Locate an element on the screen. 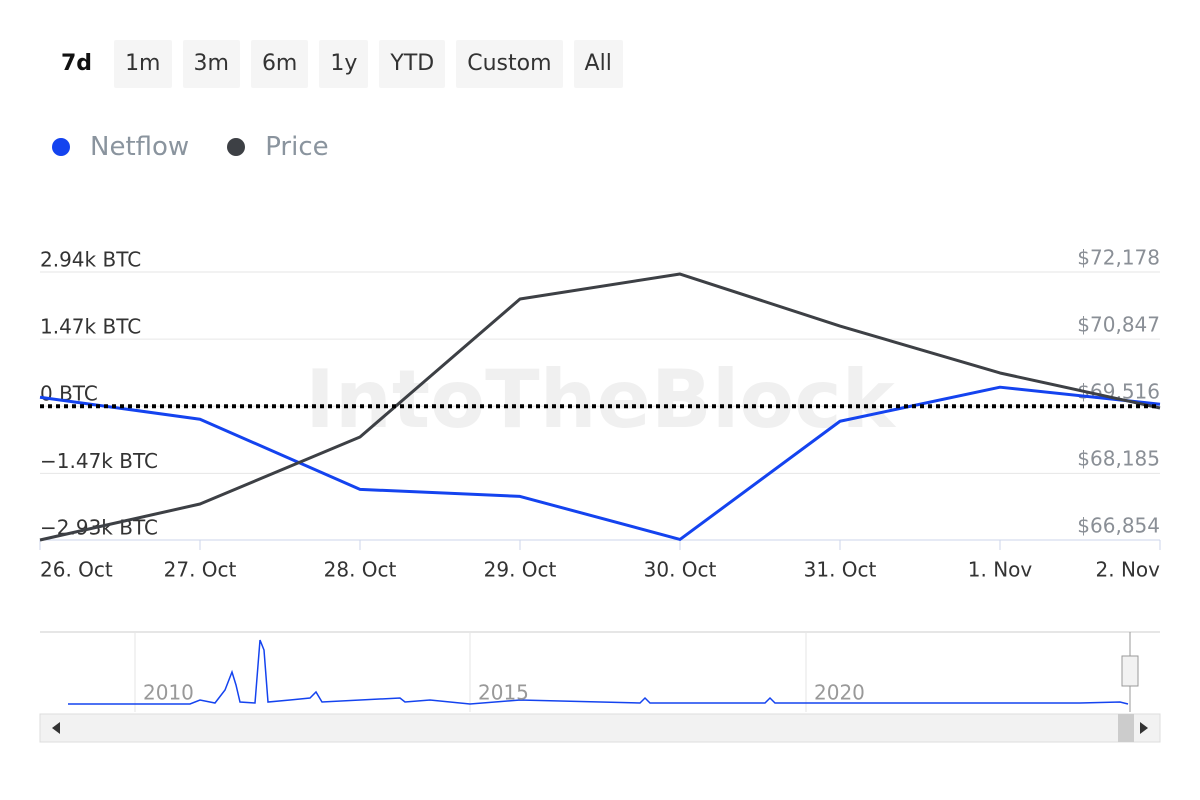  range-button: 3m is located at coordinates (211, 64).